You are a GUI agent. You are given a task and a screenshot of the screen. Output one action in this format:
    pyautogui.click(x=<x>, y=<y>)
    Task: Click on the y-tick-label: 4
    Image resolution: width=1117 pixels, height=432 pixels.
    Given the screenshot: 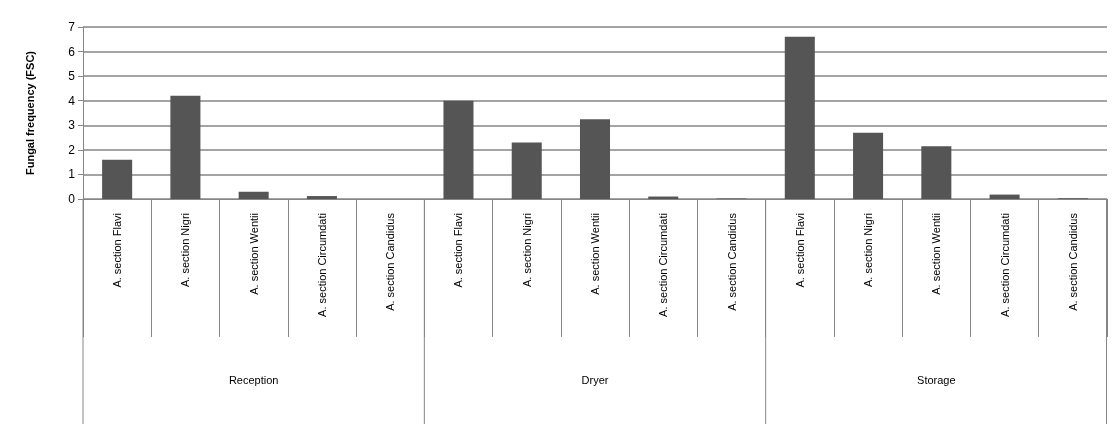 What is the action you would take?
    pyautogui.click(x=72, y=100)
    